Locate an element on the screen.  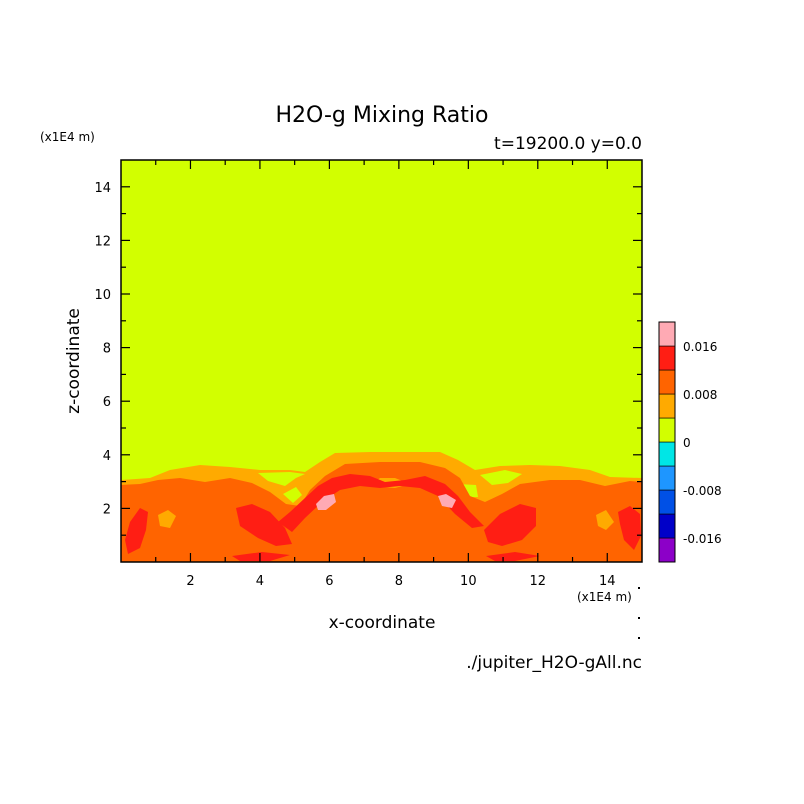
x-axis-label: x-coordinate is located at coordinates (382, 623).